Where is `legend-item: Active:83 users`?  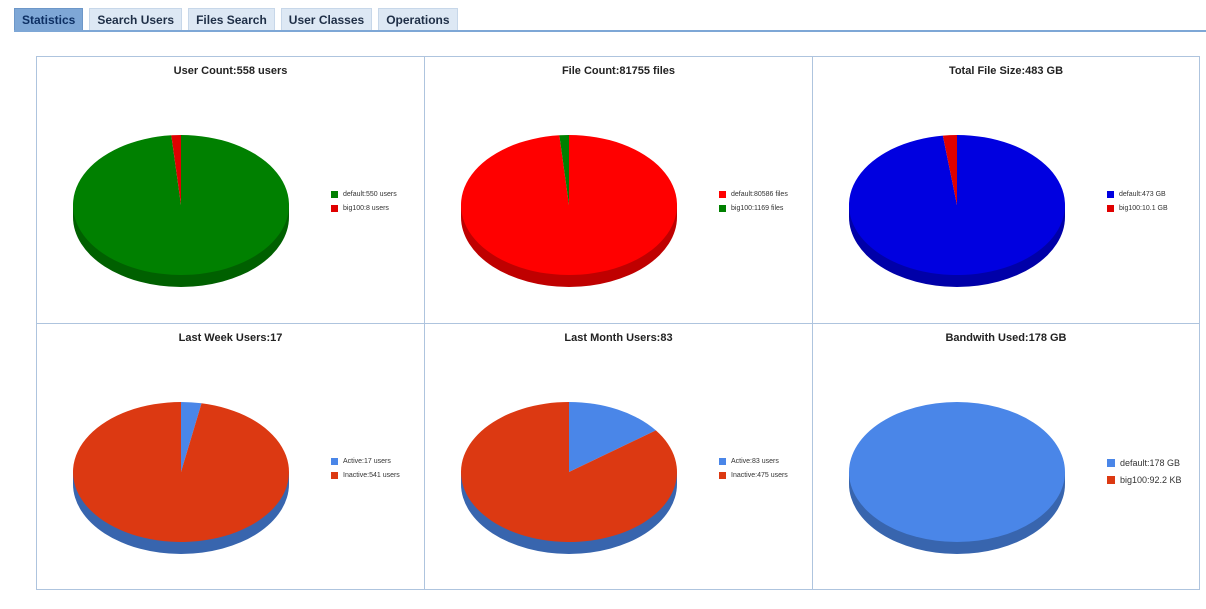 legend-item: Active:83 users is located at coordinates (753, 461).